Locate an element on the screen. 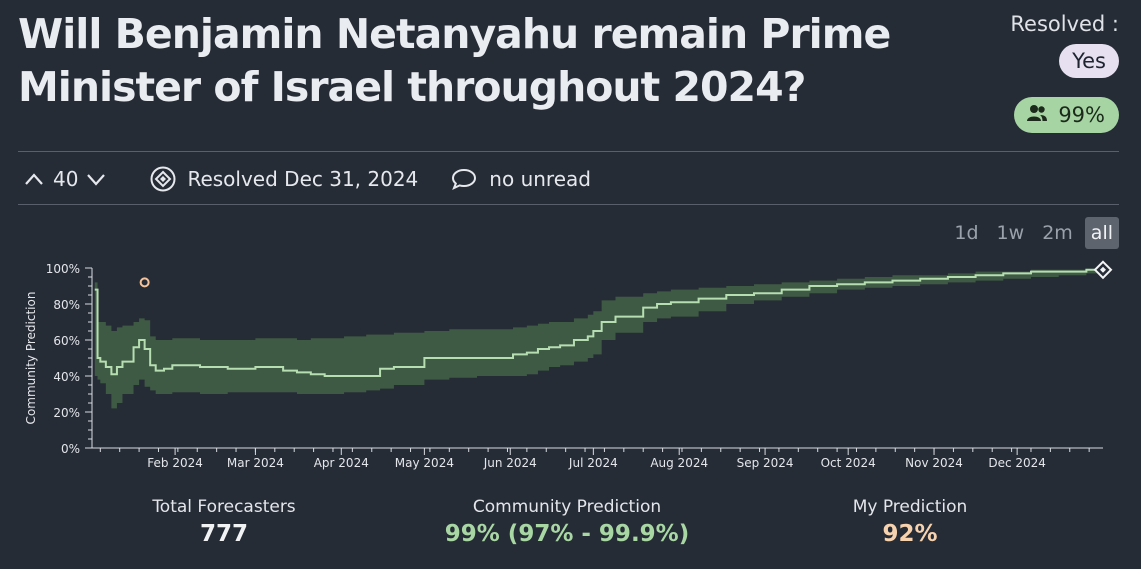 This screenshot has height=569, width=1141. question-toolbar: 40 Resolved Dec 31, 2024 no unread is located at coordinates (304, 179).